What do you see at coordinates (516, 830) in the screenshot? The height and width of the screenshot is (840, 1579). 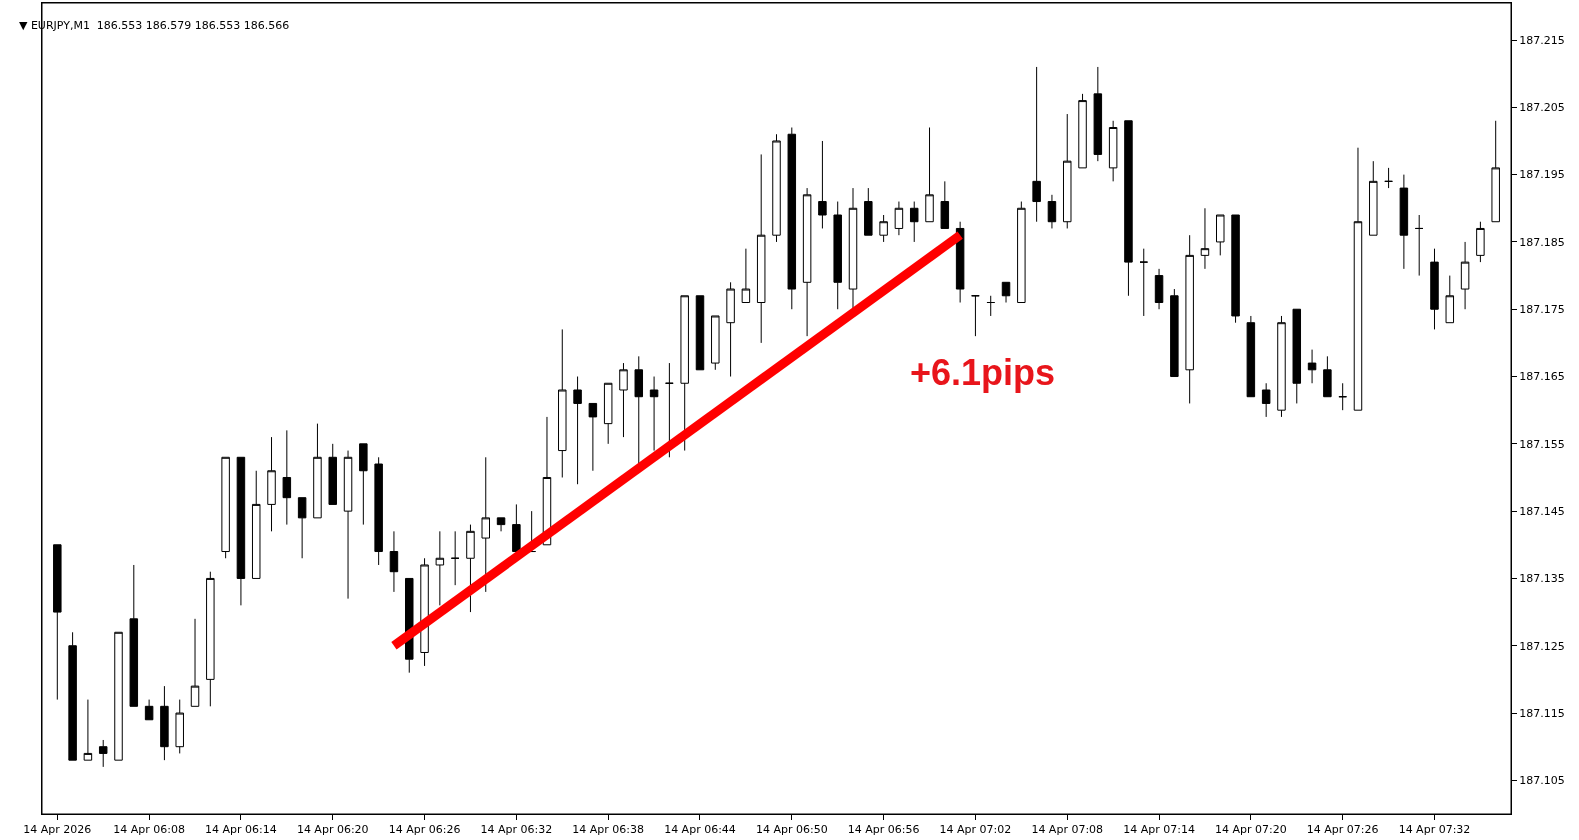 I see `x-tick-label: 14 Apr 06:32` at bounding box center [516, 830].